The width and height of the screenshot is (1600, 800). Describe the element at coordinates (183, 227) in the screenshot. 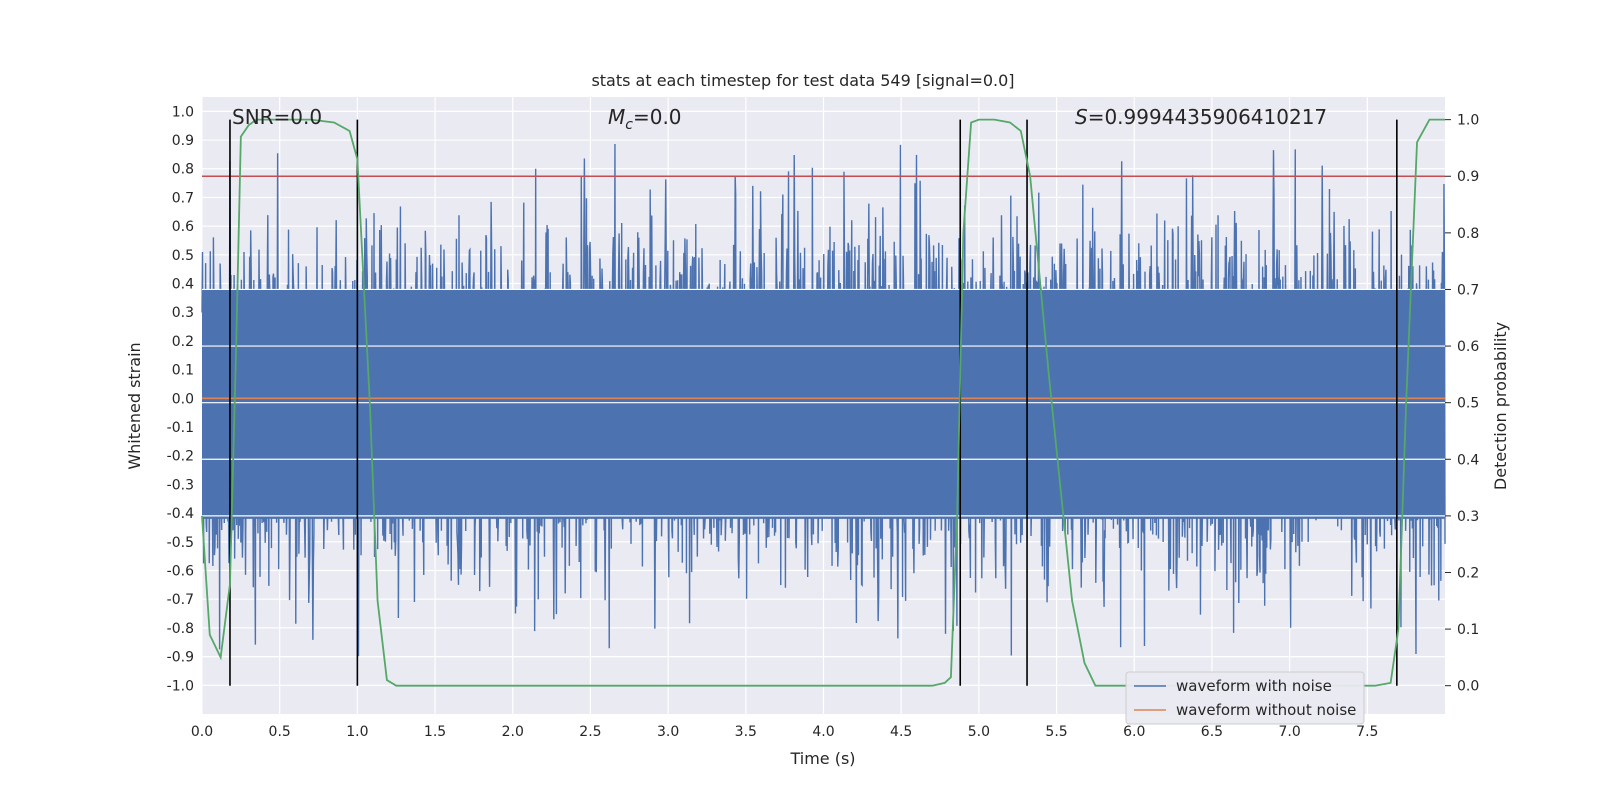

I see `y-tick-label: 0.6` at that location.